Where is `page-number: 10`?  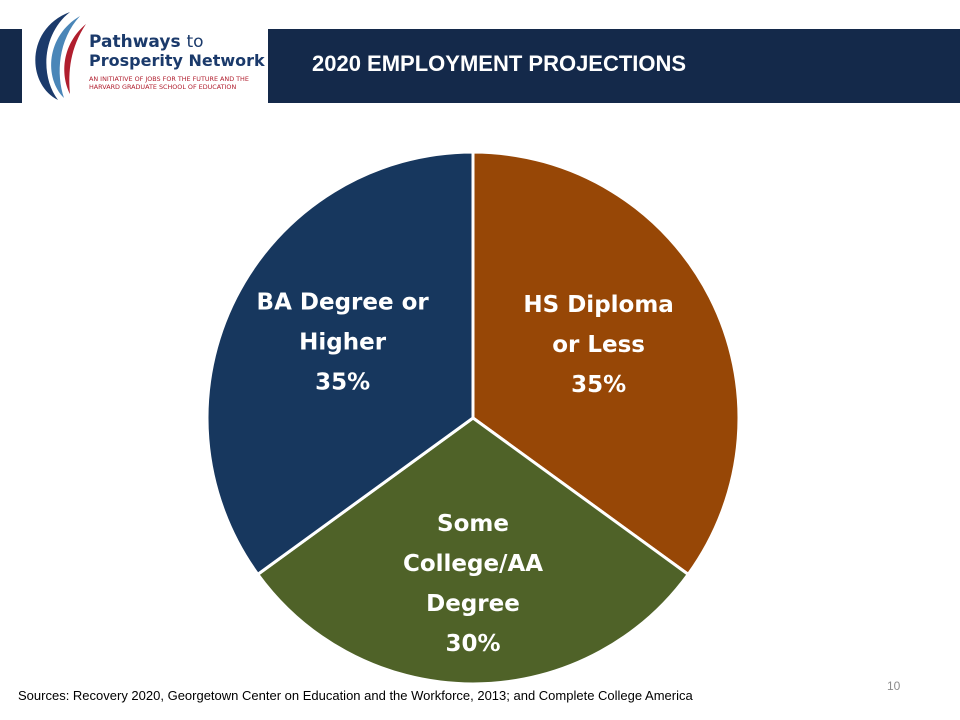
page-number: 10 is located at coordinates (894, 686).